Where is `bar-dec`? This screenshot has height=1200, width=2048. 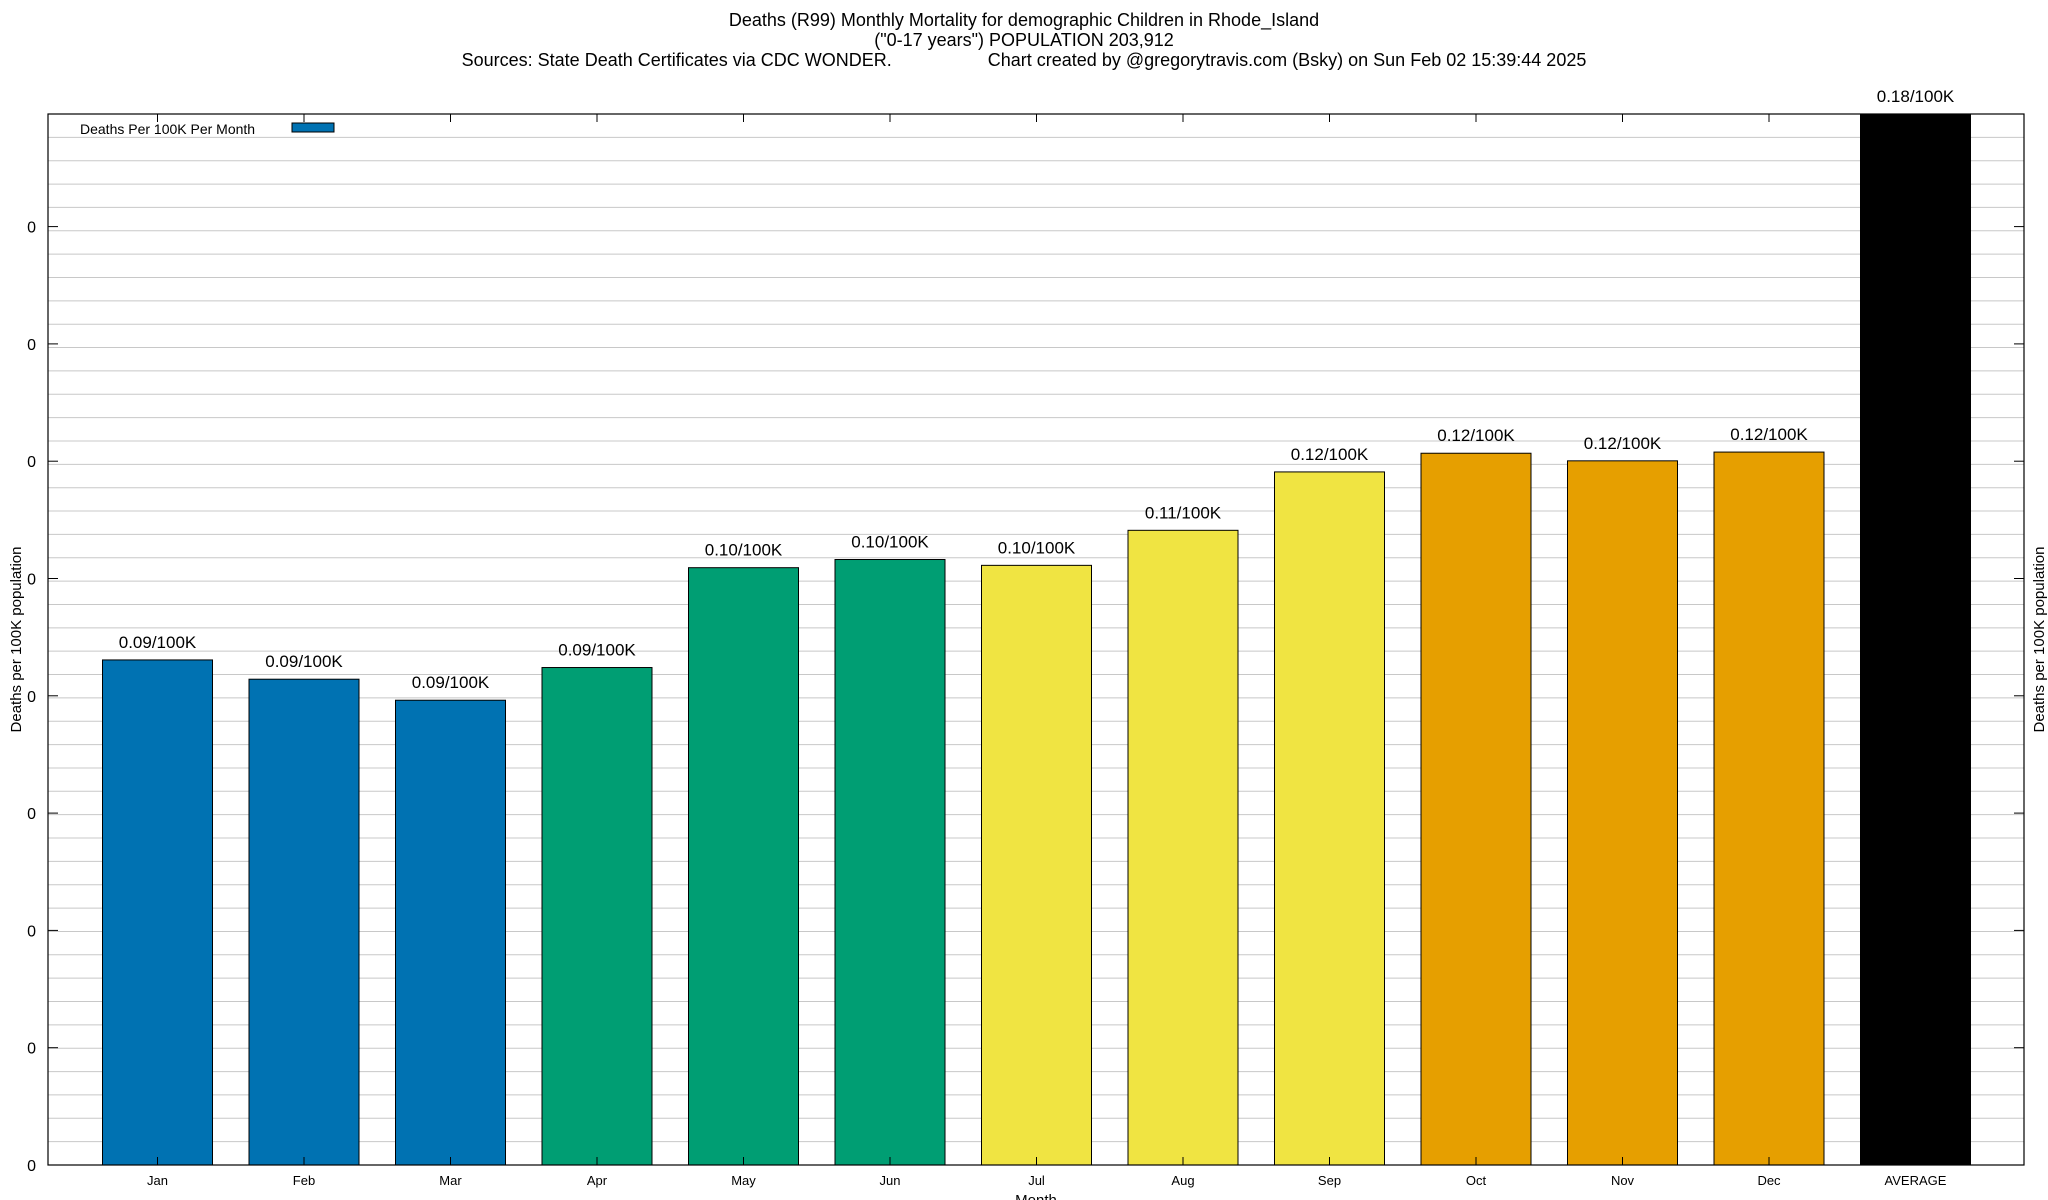
bar-dec is located at coordinates (1769, 808).